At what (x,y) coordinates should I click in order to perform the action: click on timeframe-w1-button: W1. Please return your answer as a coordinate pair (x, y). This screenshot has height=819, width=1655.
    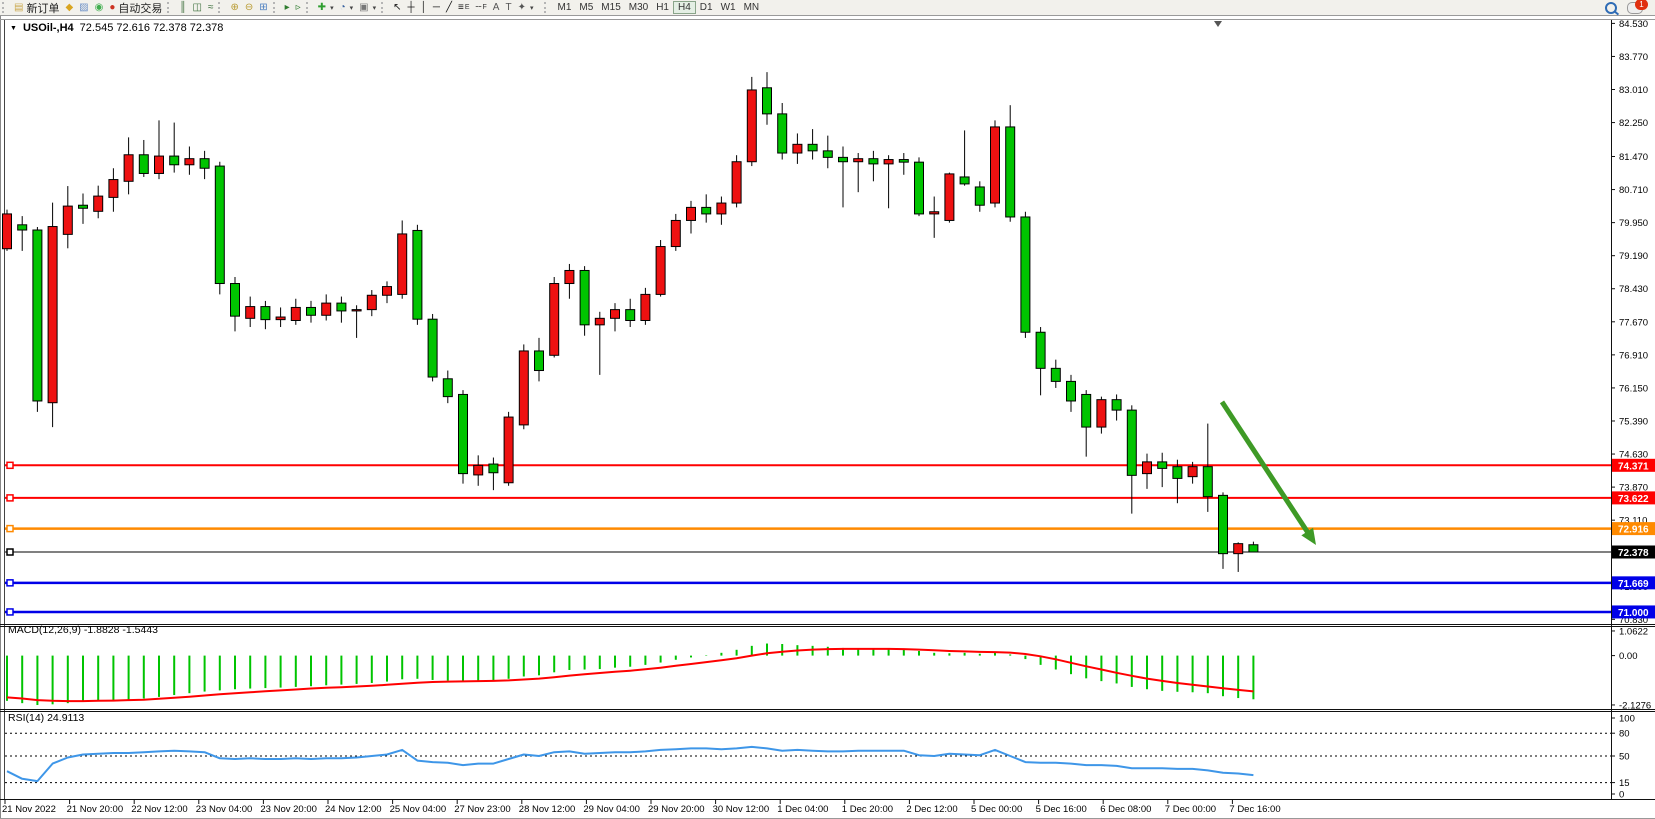
    Looking at the image, I should click on (728, 7).